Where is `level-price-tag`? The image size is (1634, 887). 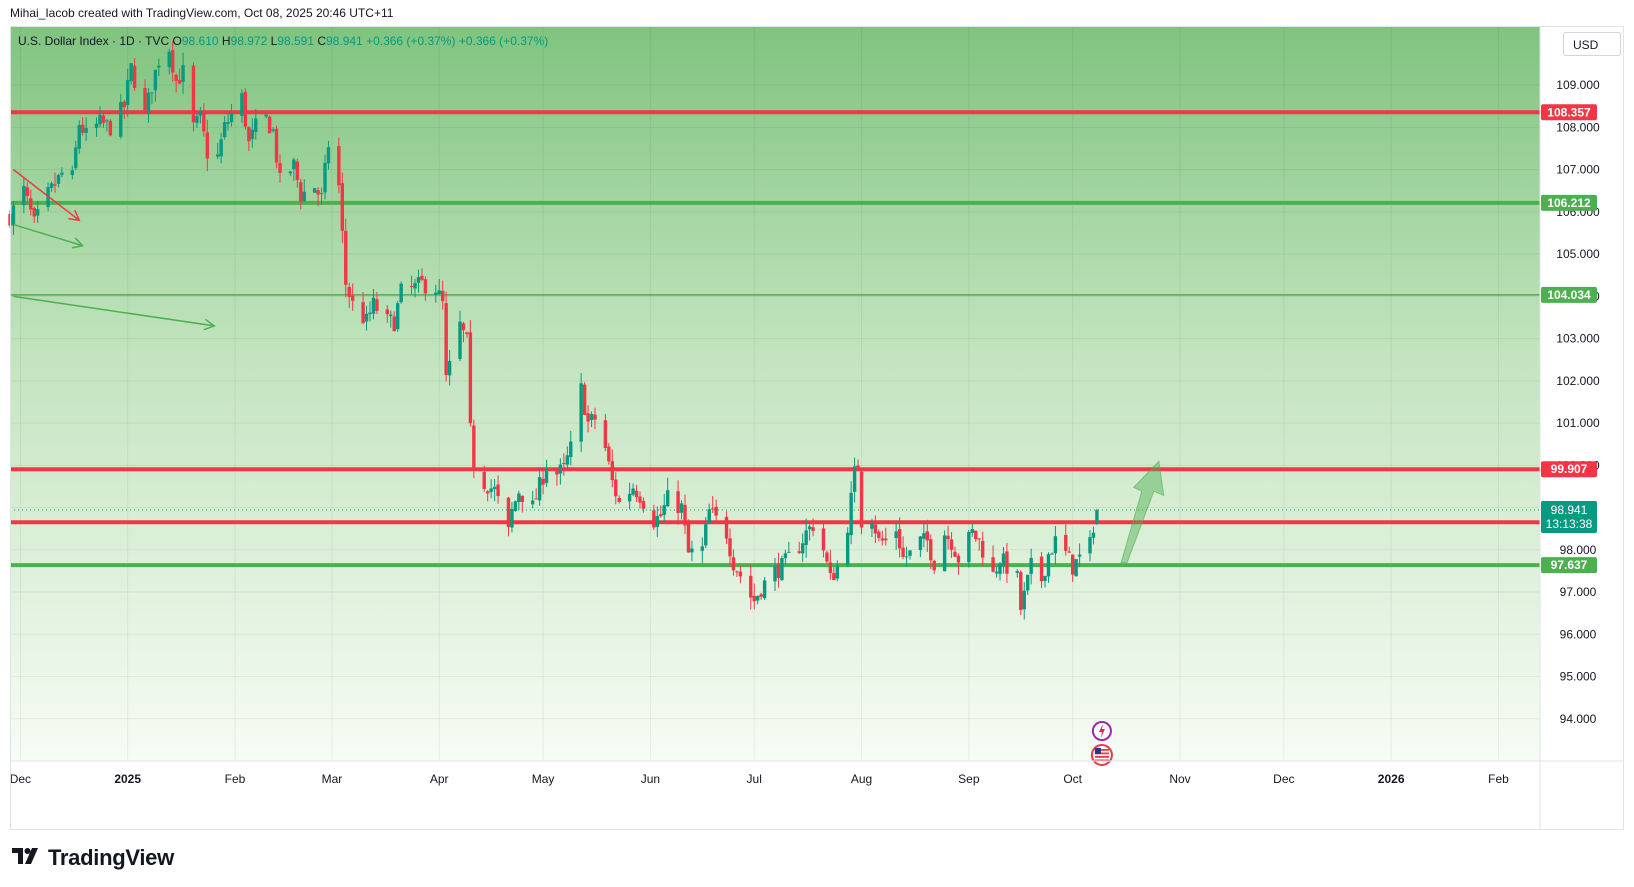
level-price-tag is located at coordinates (1569, 112).